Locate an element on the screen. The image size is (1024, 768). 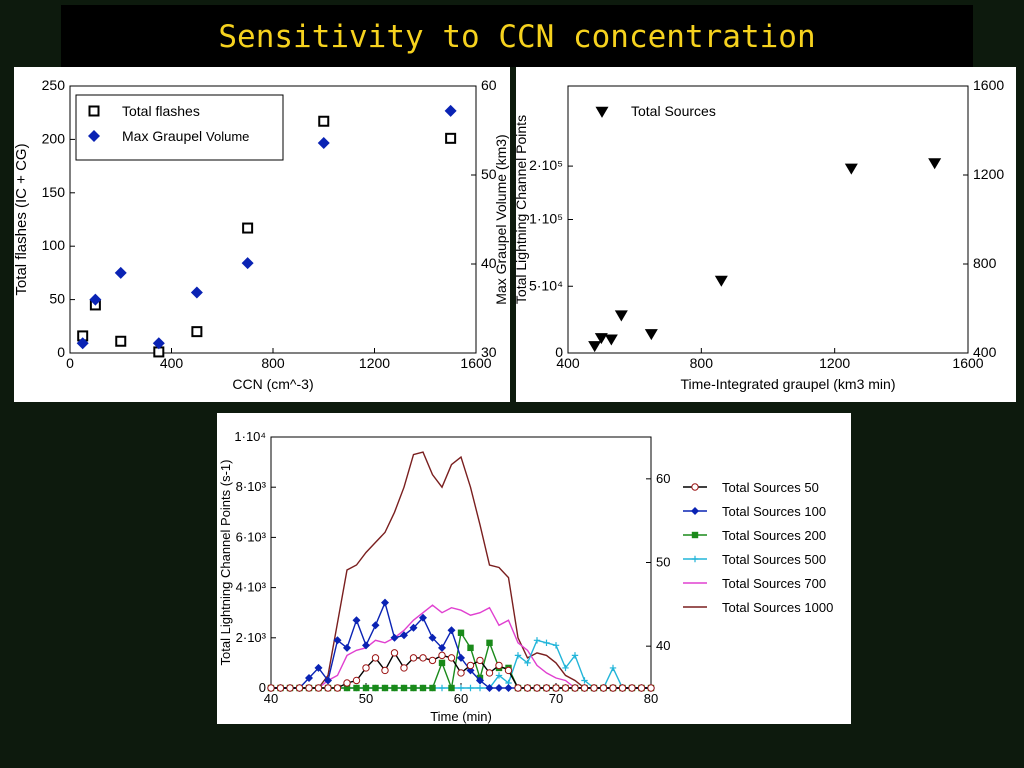
legend-label: Total Sources 200 is located at coordinates (774, 535).